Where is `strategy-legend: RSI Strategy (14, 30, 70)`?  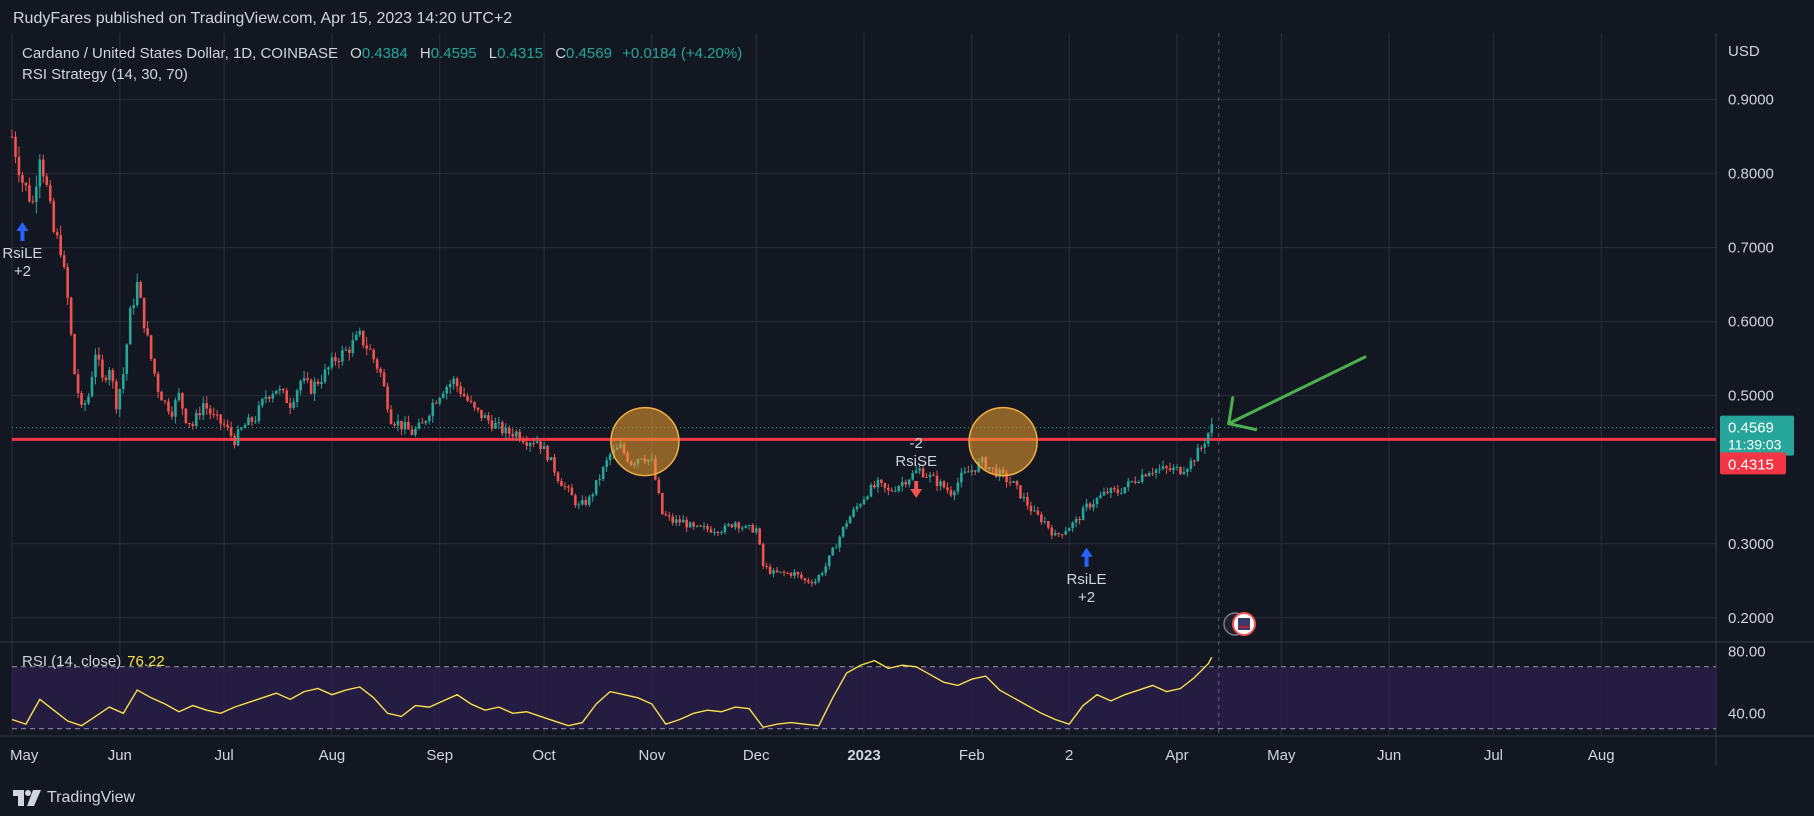 strategy-legend: RSI Strategy (14, 30, 70) is located at coordinates (105, 74).